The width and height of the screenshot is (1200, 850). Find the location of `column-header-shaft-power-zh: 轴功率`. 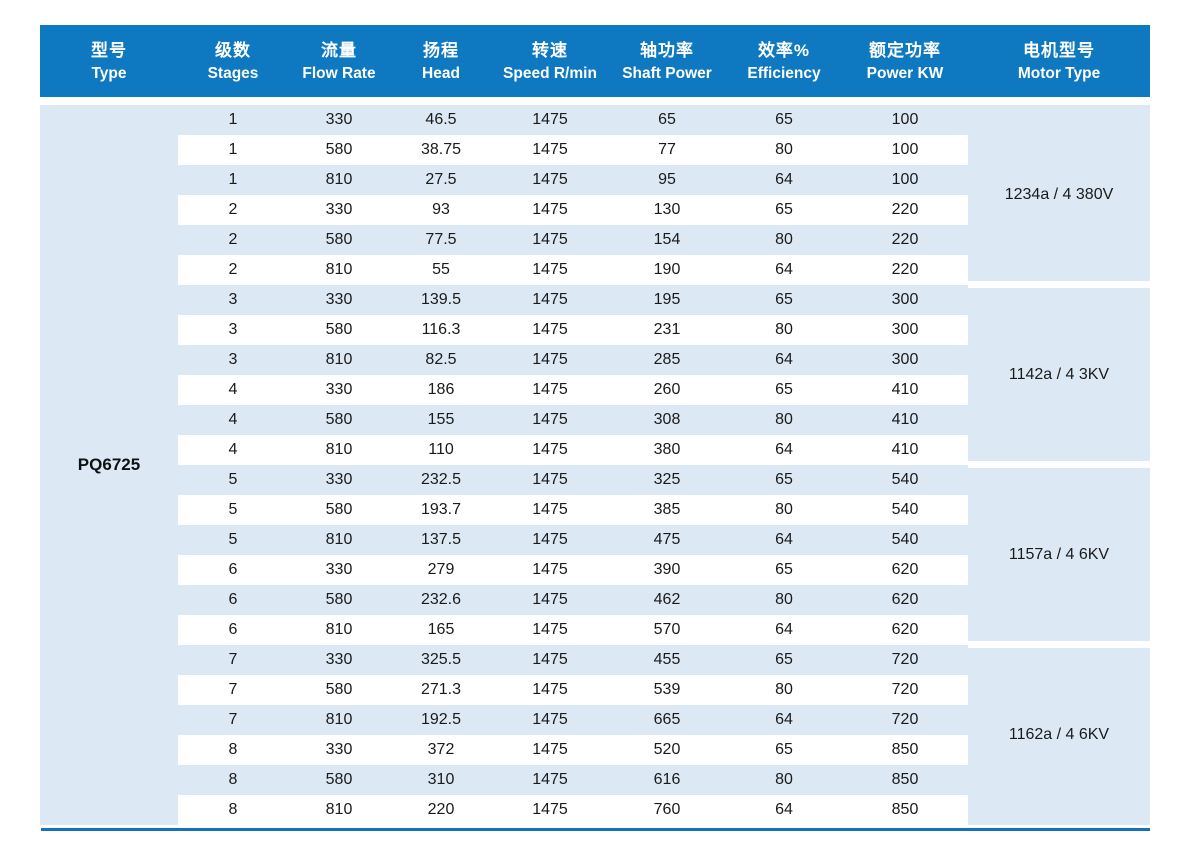

column-header-shaft-power-zh: 轴功率 is located at coordinates (667, 50).